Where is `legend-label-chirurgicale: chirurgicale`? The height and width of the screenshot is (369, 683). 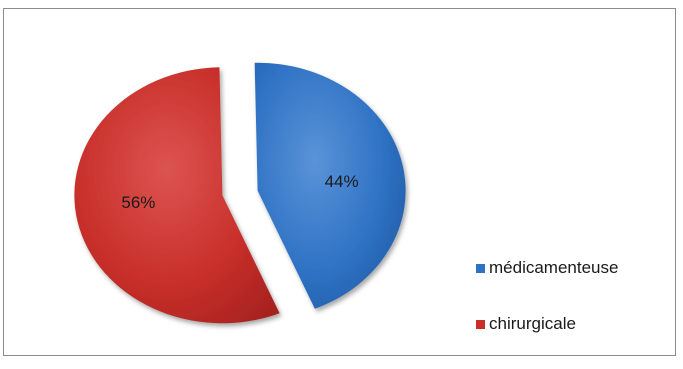
legend-label-chirurgicale: chirurgicale is located at coordinates (532, 323).